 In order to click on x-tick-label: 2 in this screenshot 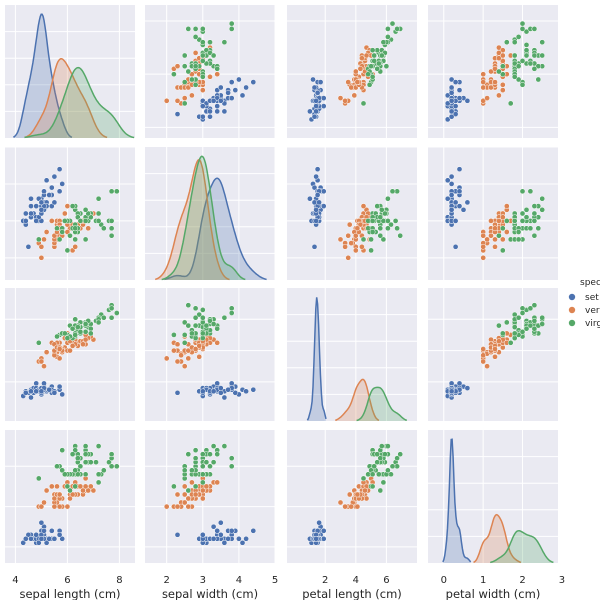, I will do `click(522, 580)`.